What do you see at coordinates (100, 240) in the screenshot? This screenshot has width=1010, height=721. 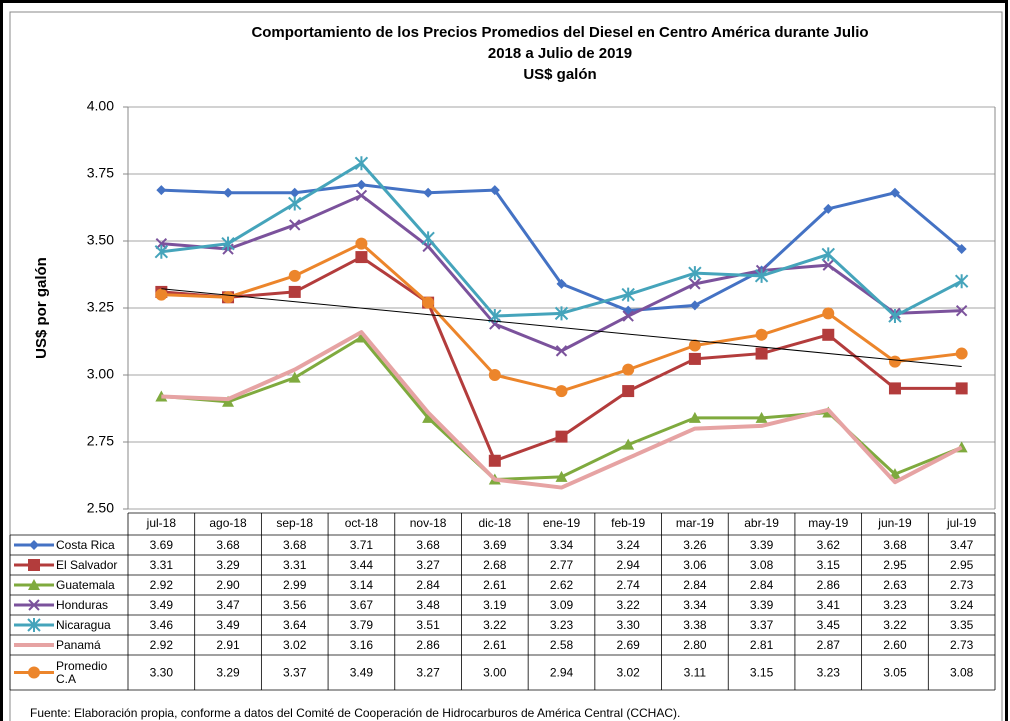 I see `y-tick-label: 3.50` at bounding box center [100, 240].